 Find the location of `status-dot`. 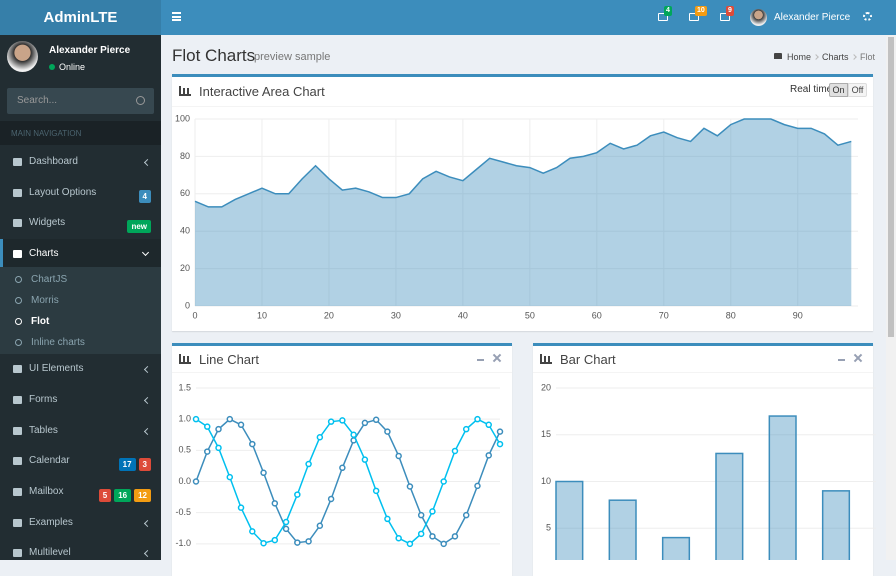

status-dot is located at coordinates (52, 67).